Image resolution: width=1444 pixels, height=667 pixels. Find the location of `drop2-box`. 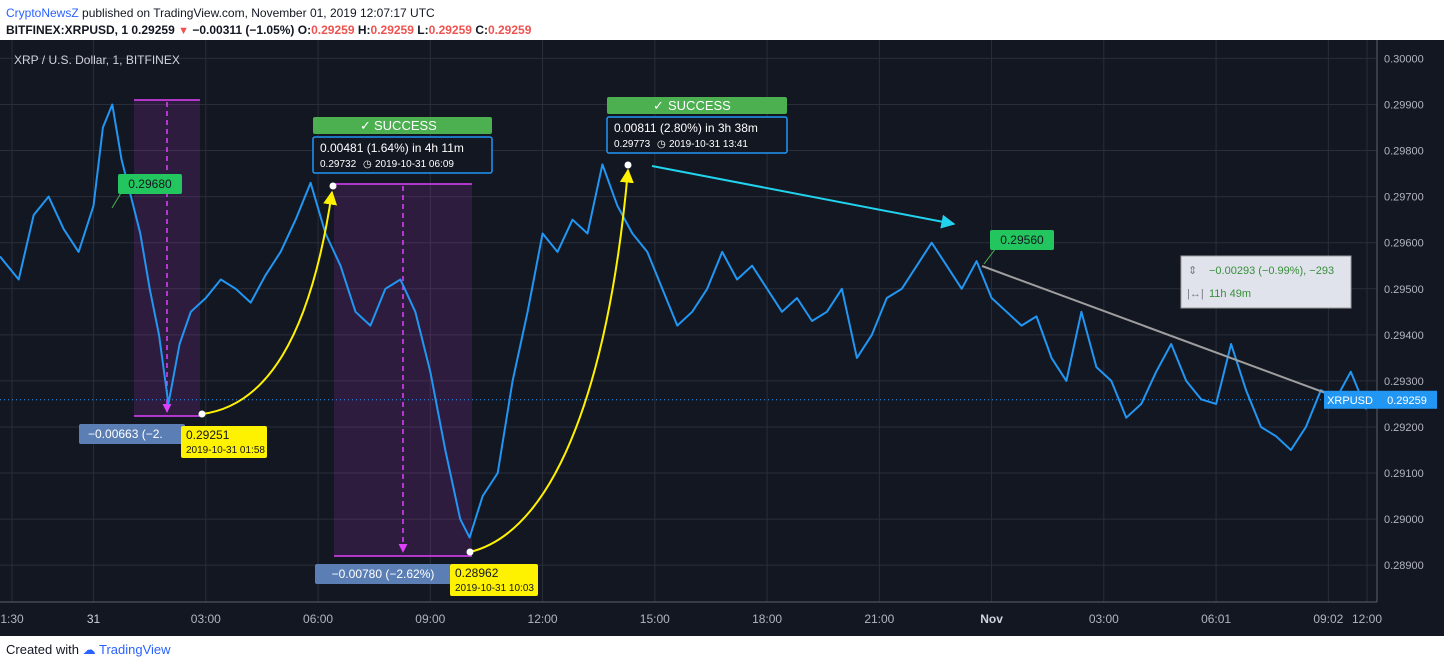

drop2-box is located at coordinates (383, 574).